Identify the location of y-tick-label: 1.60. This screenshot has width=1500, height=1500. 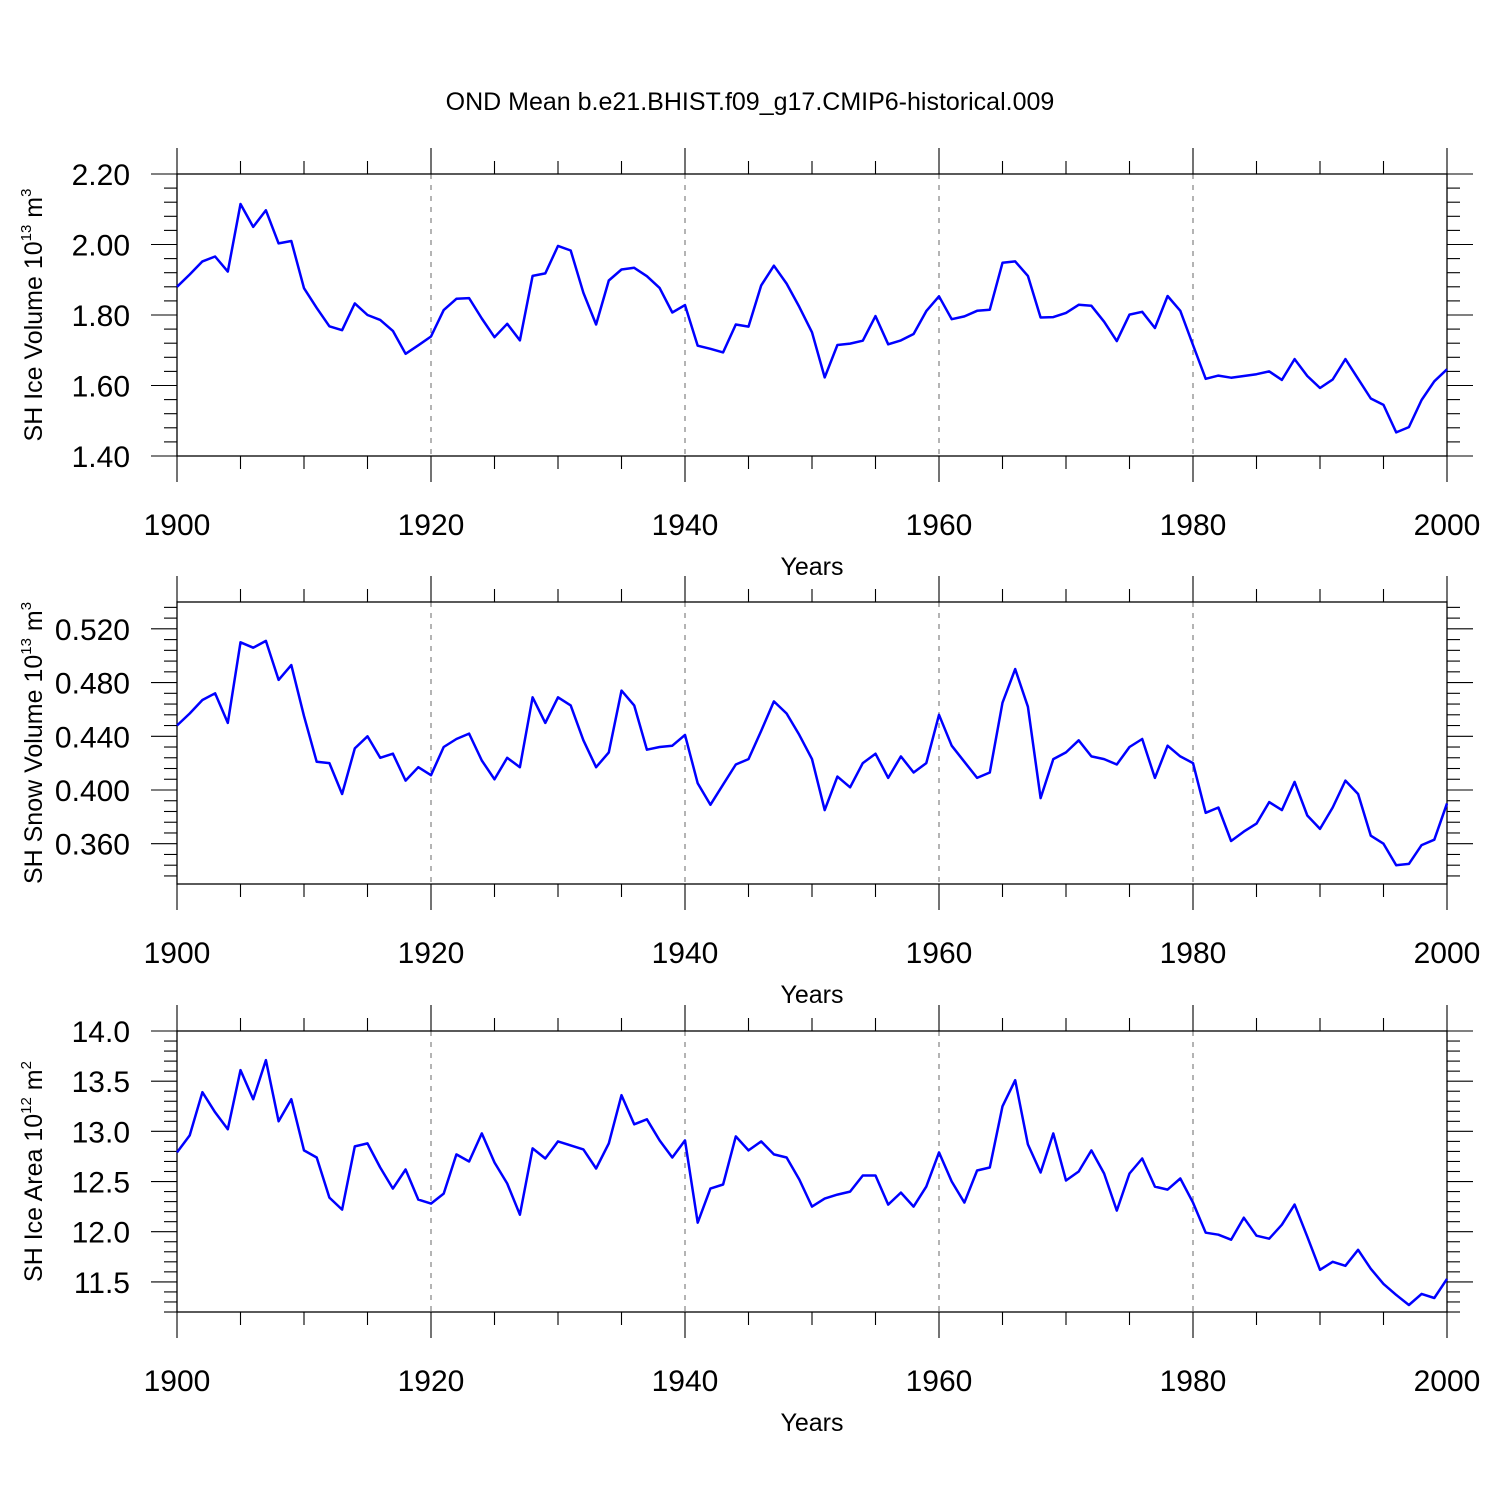
(101, 387).